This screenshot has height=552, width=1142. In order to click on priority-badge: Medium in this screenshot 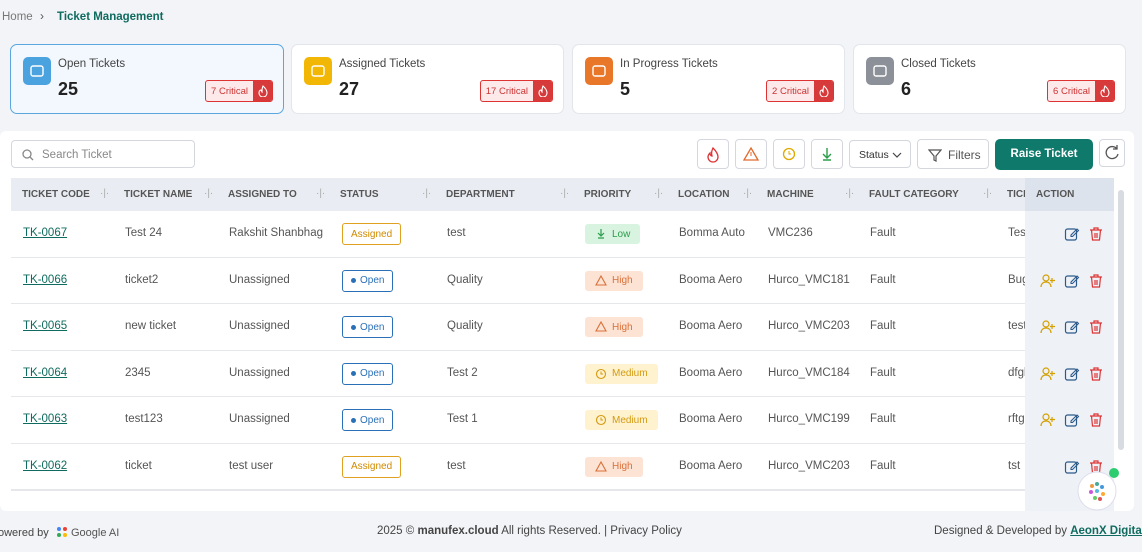, I will do `click(621, 373)`.